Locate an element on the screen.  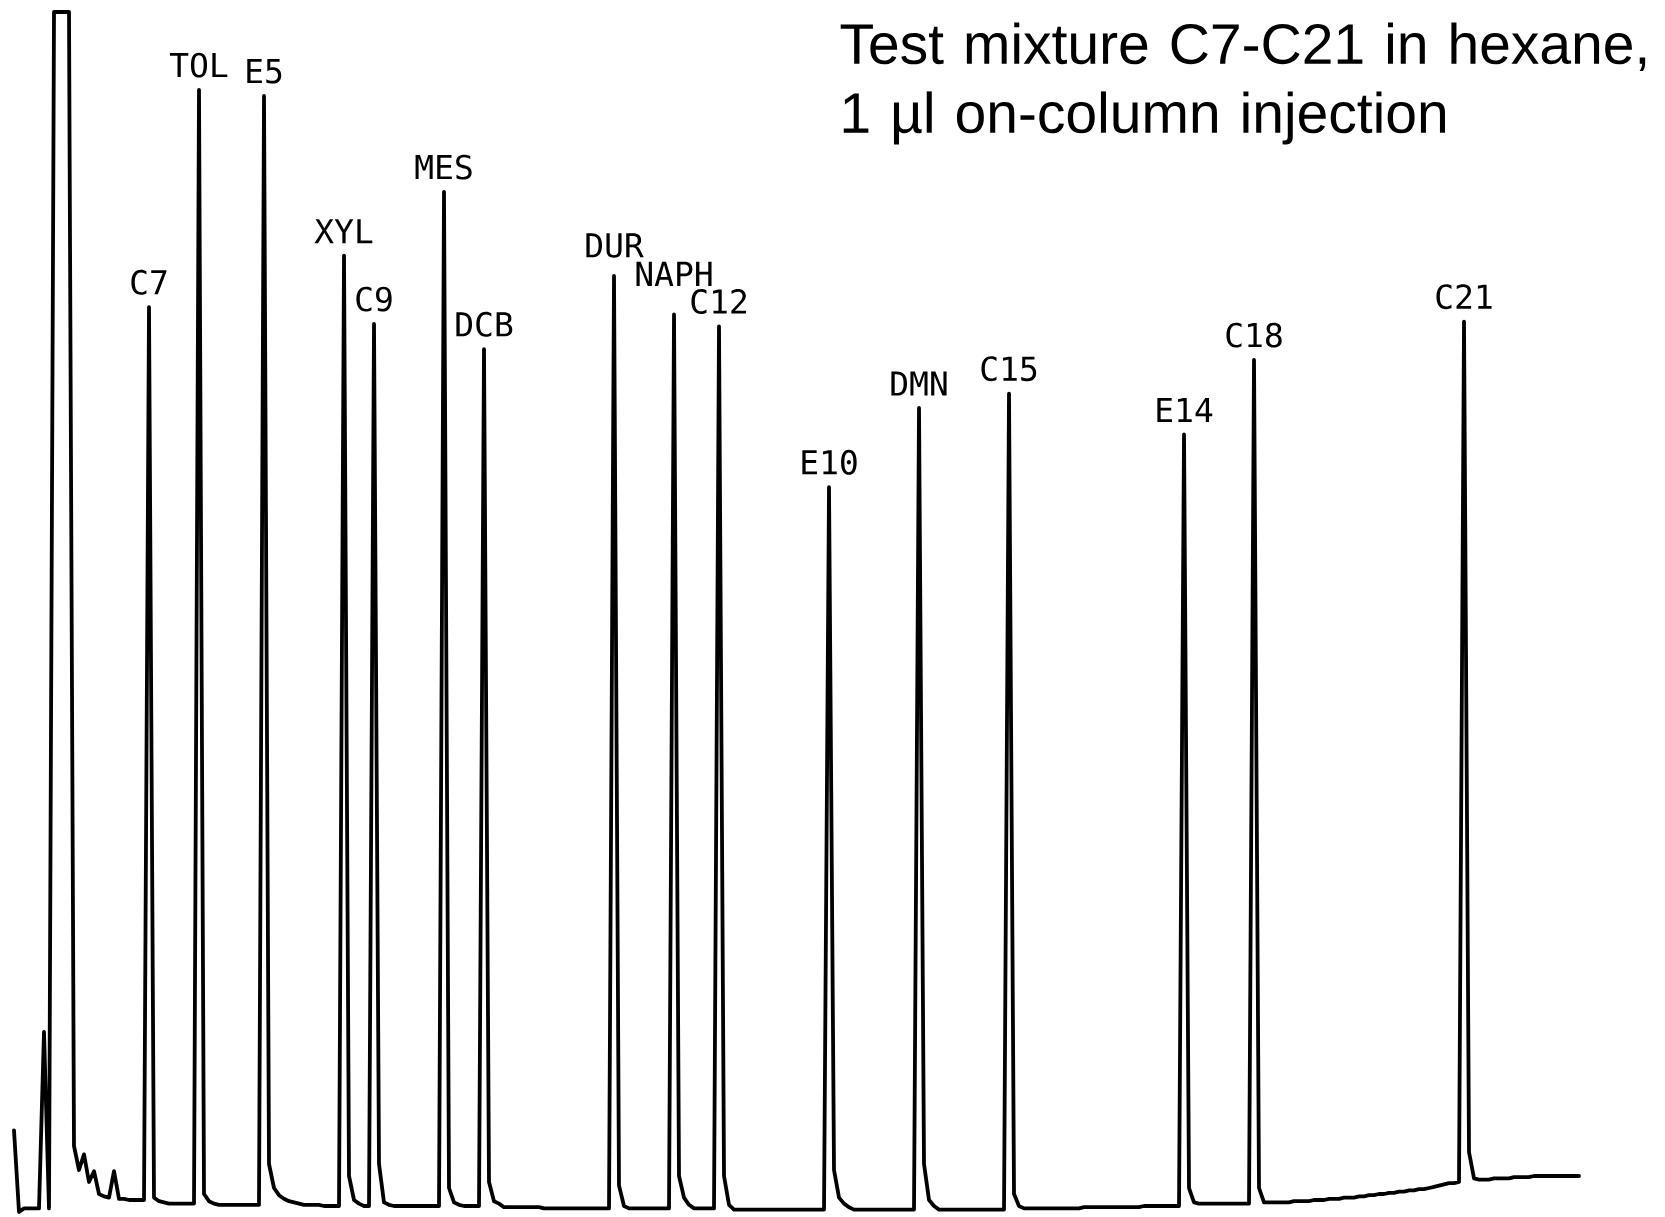
annotation: C18 is located at coordinates (1254, 335).